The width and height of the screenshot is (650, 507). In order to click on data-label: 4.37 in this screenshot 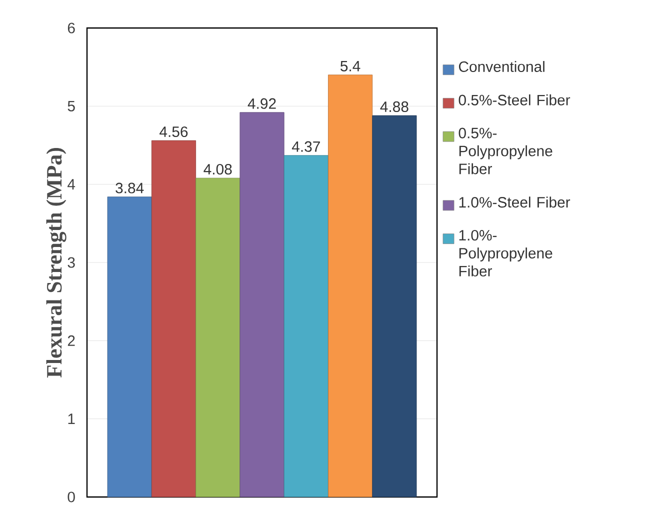, I will do `click(306, 146)`.